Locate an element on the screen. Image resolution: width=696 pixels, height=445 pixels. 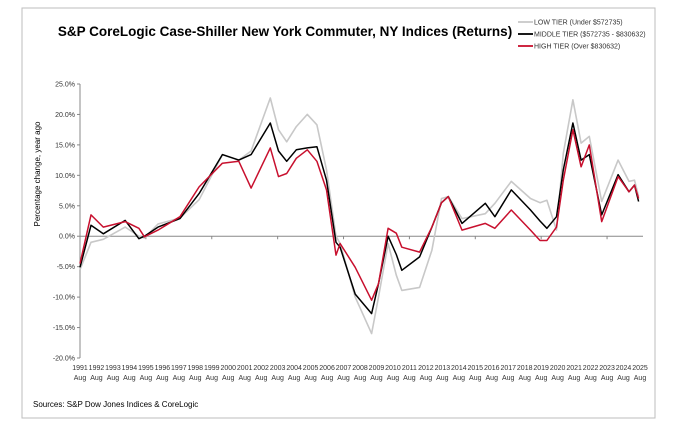
x-tick-label-year: 2014 is located at coordinates (459, 368).